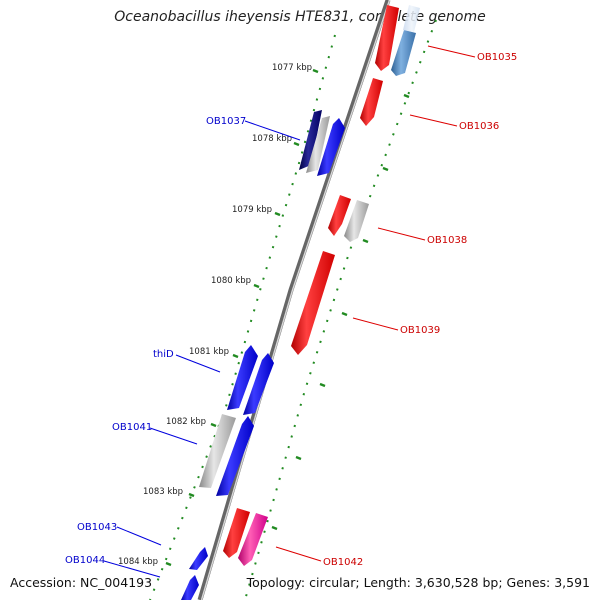  Describe the element at coordinates (198, 558) in the screenshot. I see `gene-ob1043` at that location.